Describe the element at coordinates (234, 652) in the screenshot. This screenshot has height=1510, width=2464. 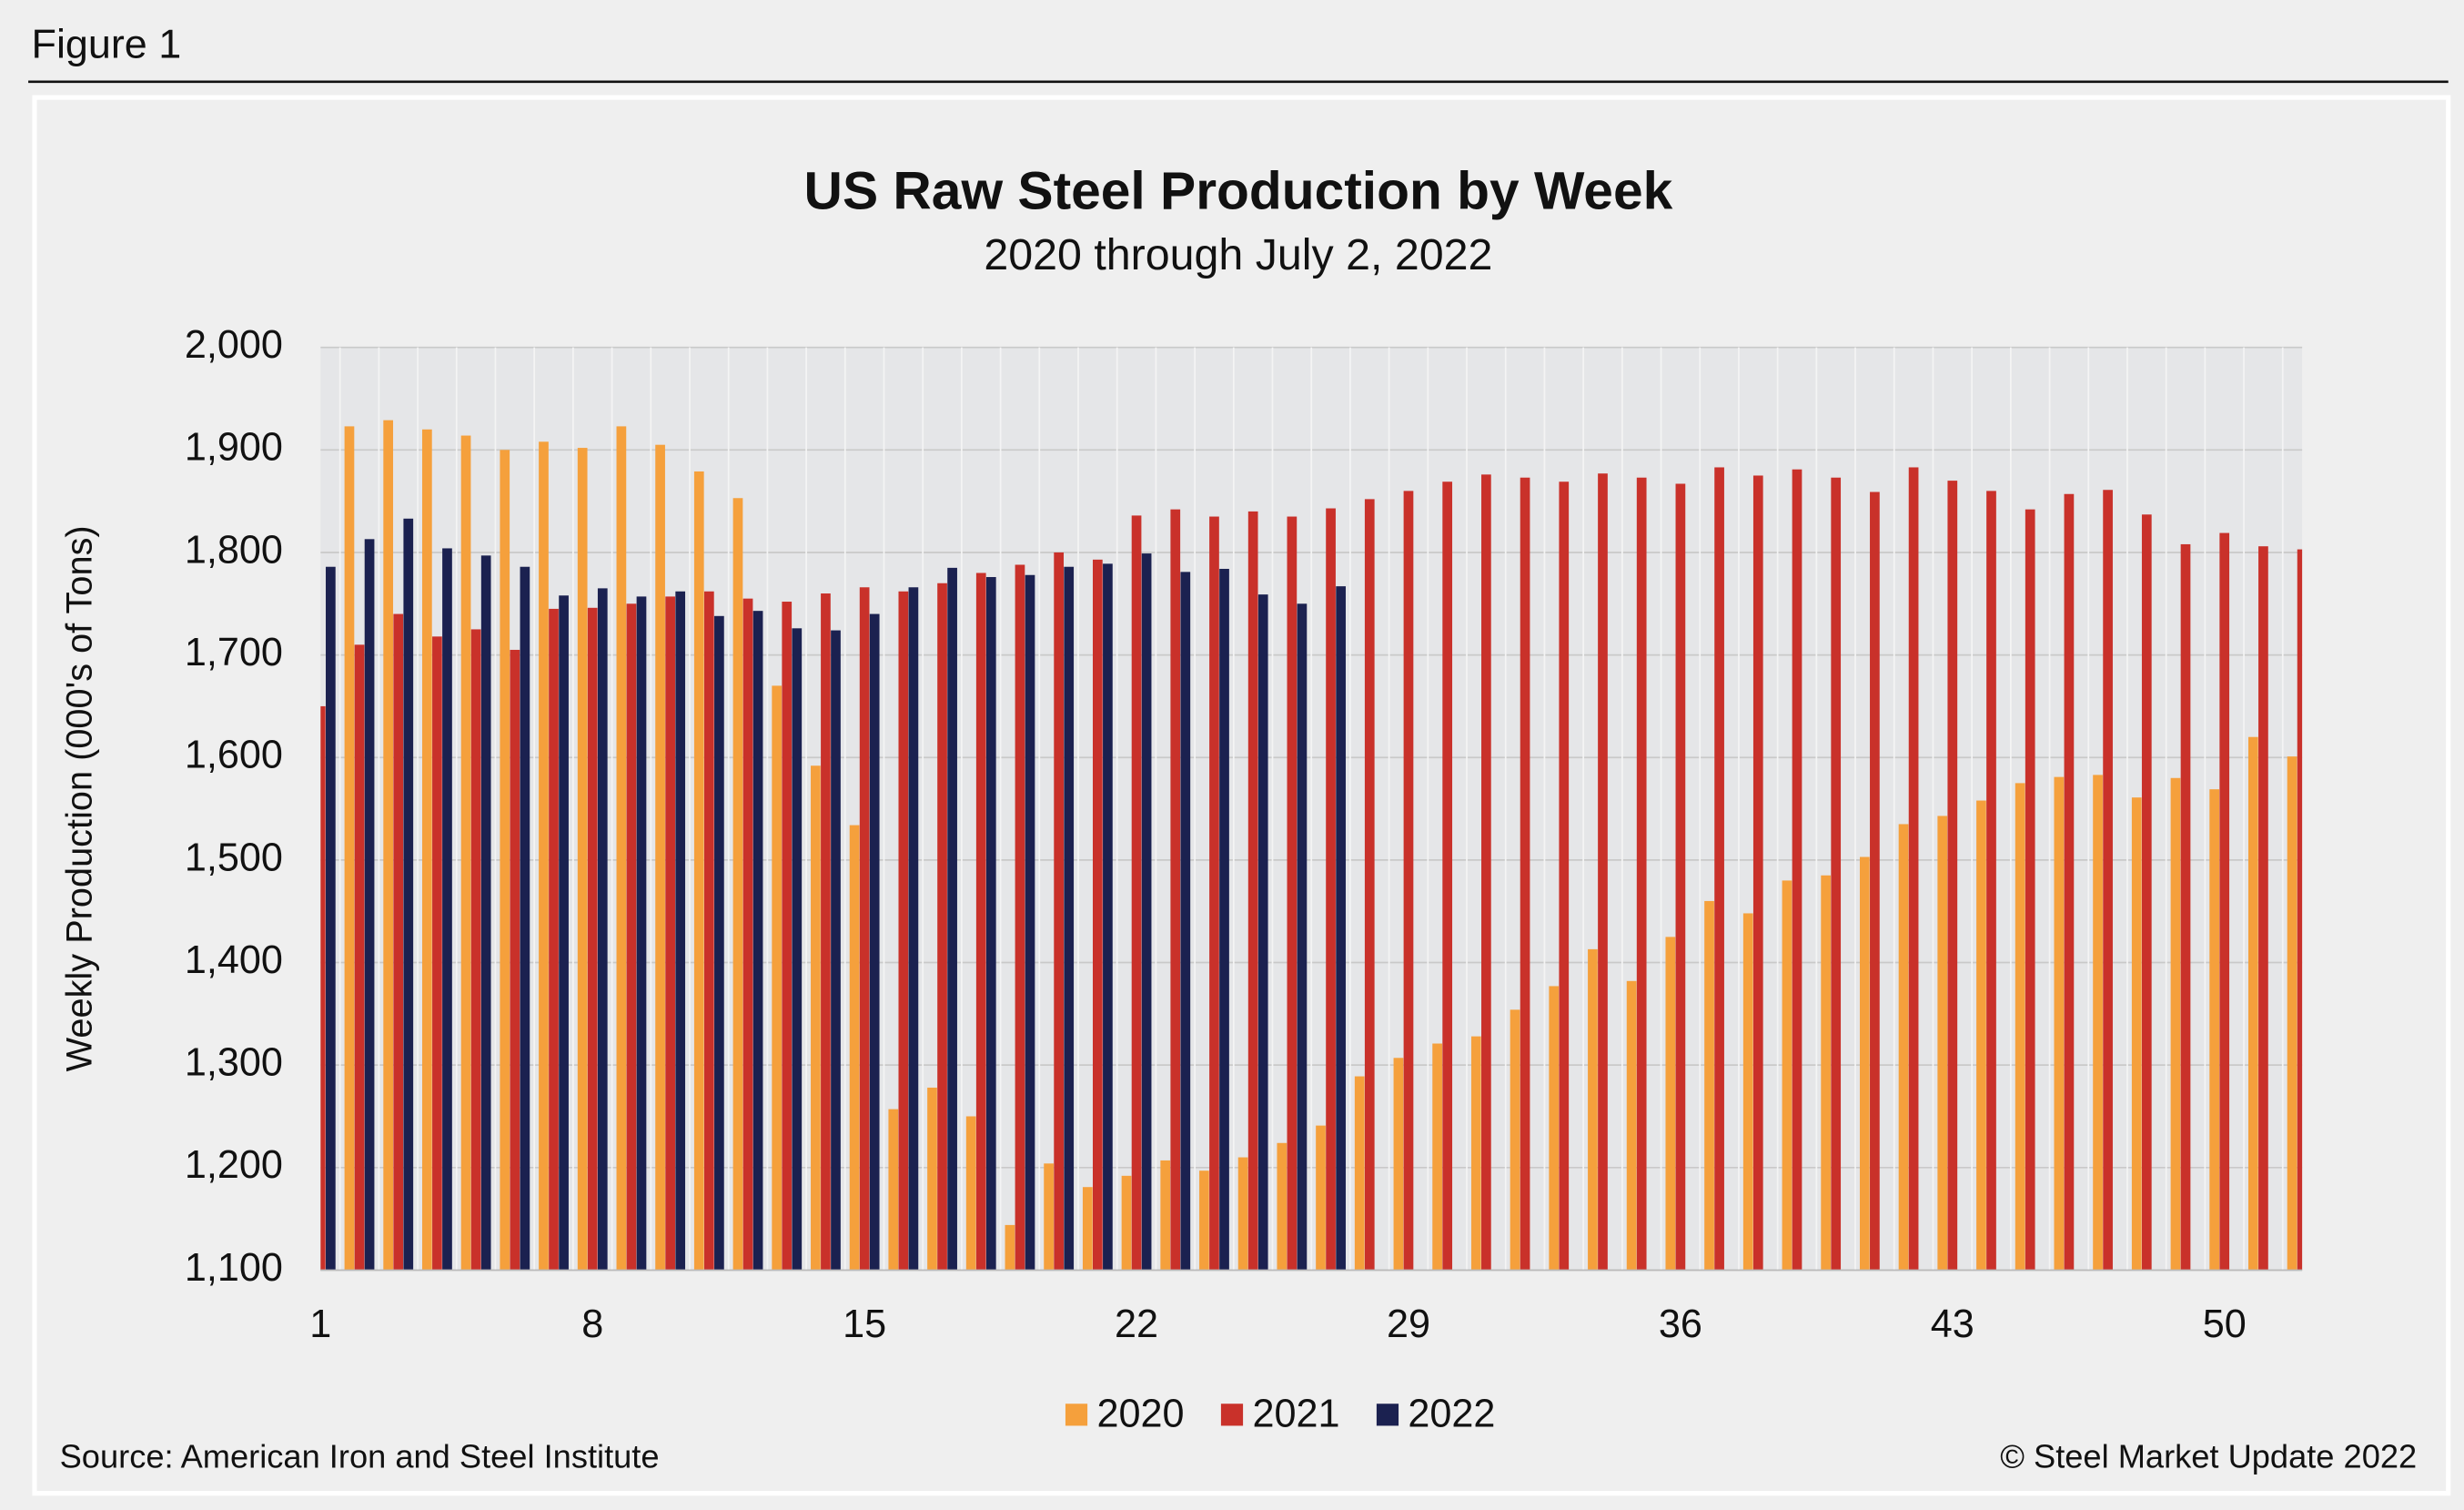
I see `y-tick-label: 1,700` at that location.